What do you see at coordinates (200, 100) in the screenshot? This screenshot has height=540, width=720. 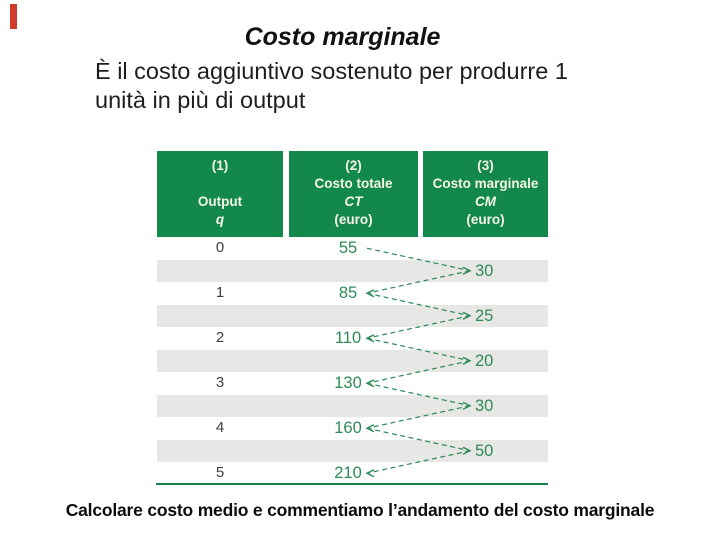 I see `intro-line-2: unità in più di output` at bounding box center [200, 100].